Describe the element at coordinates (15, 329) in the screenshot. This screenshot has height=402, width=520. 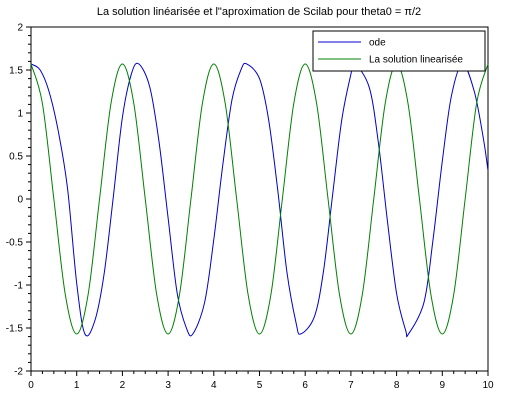
I see `y-tick-label: -1.5` at that location.